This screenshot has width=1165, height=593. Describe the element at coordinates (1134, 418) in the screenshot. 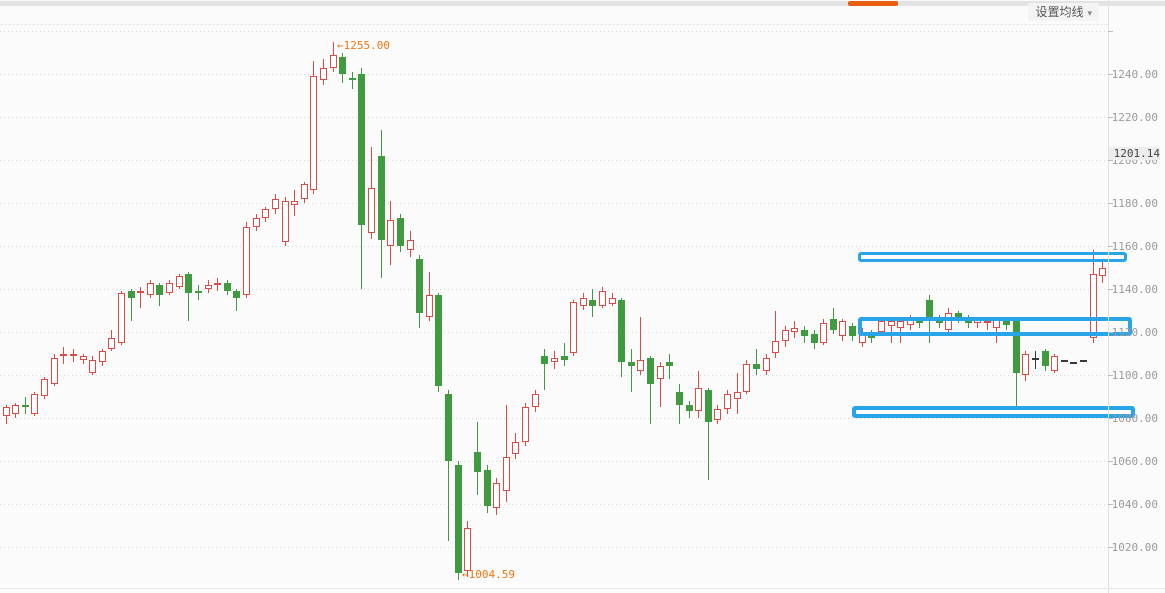

I see `axis-label: 1080.00` at that location.